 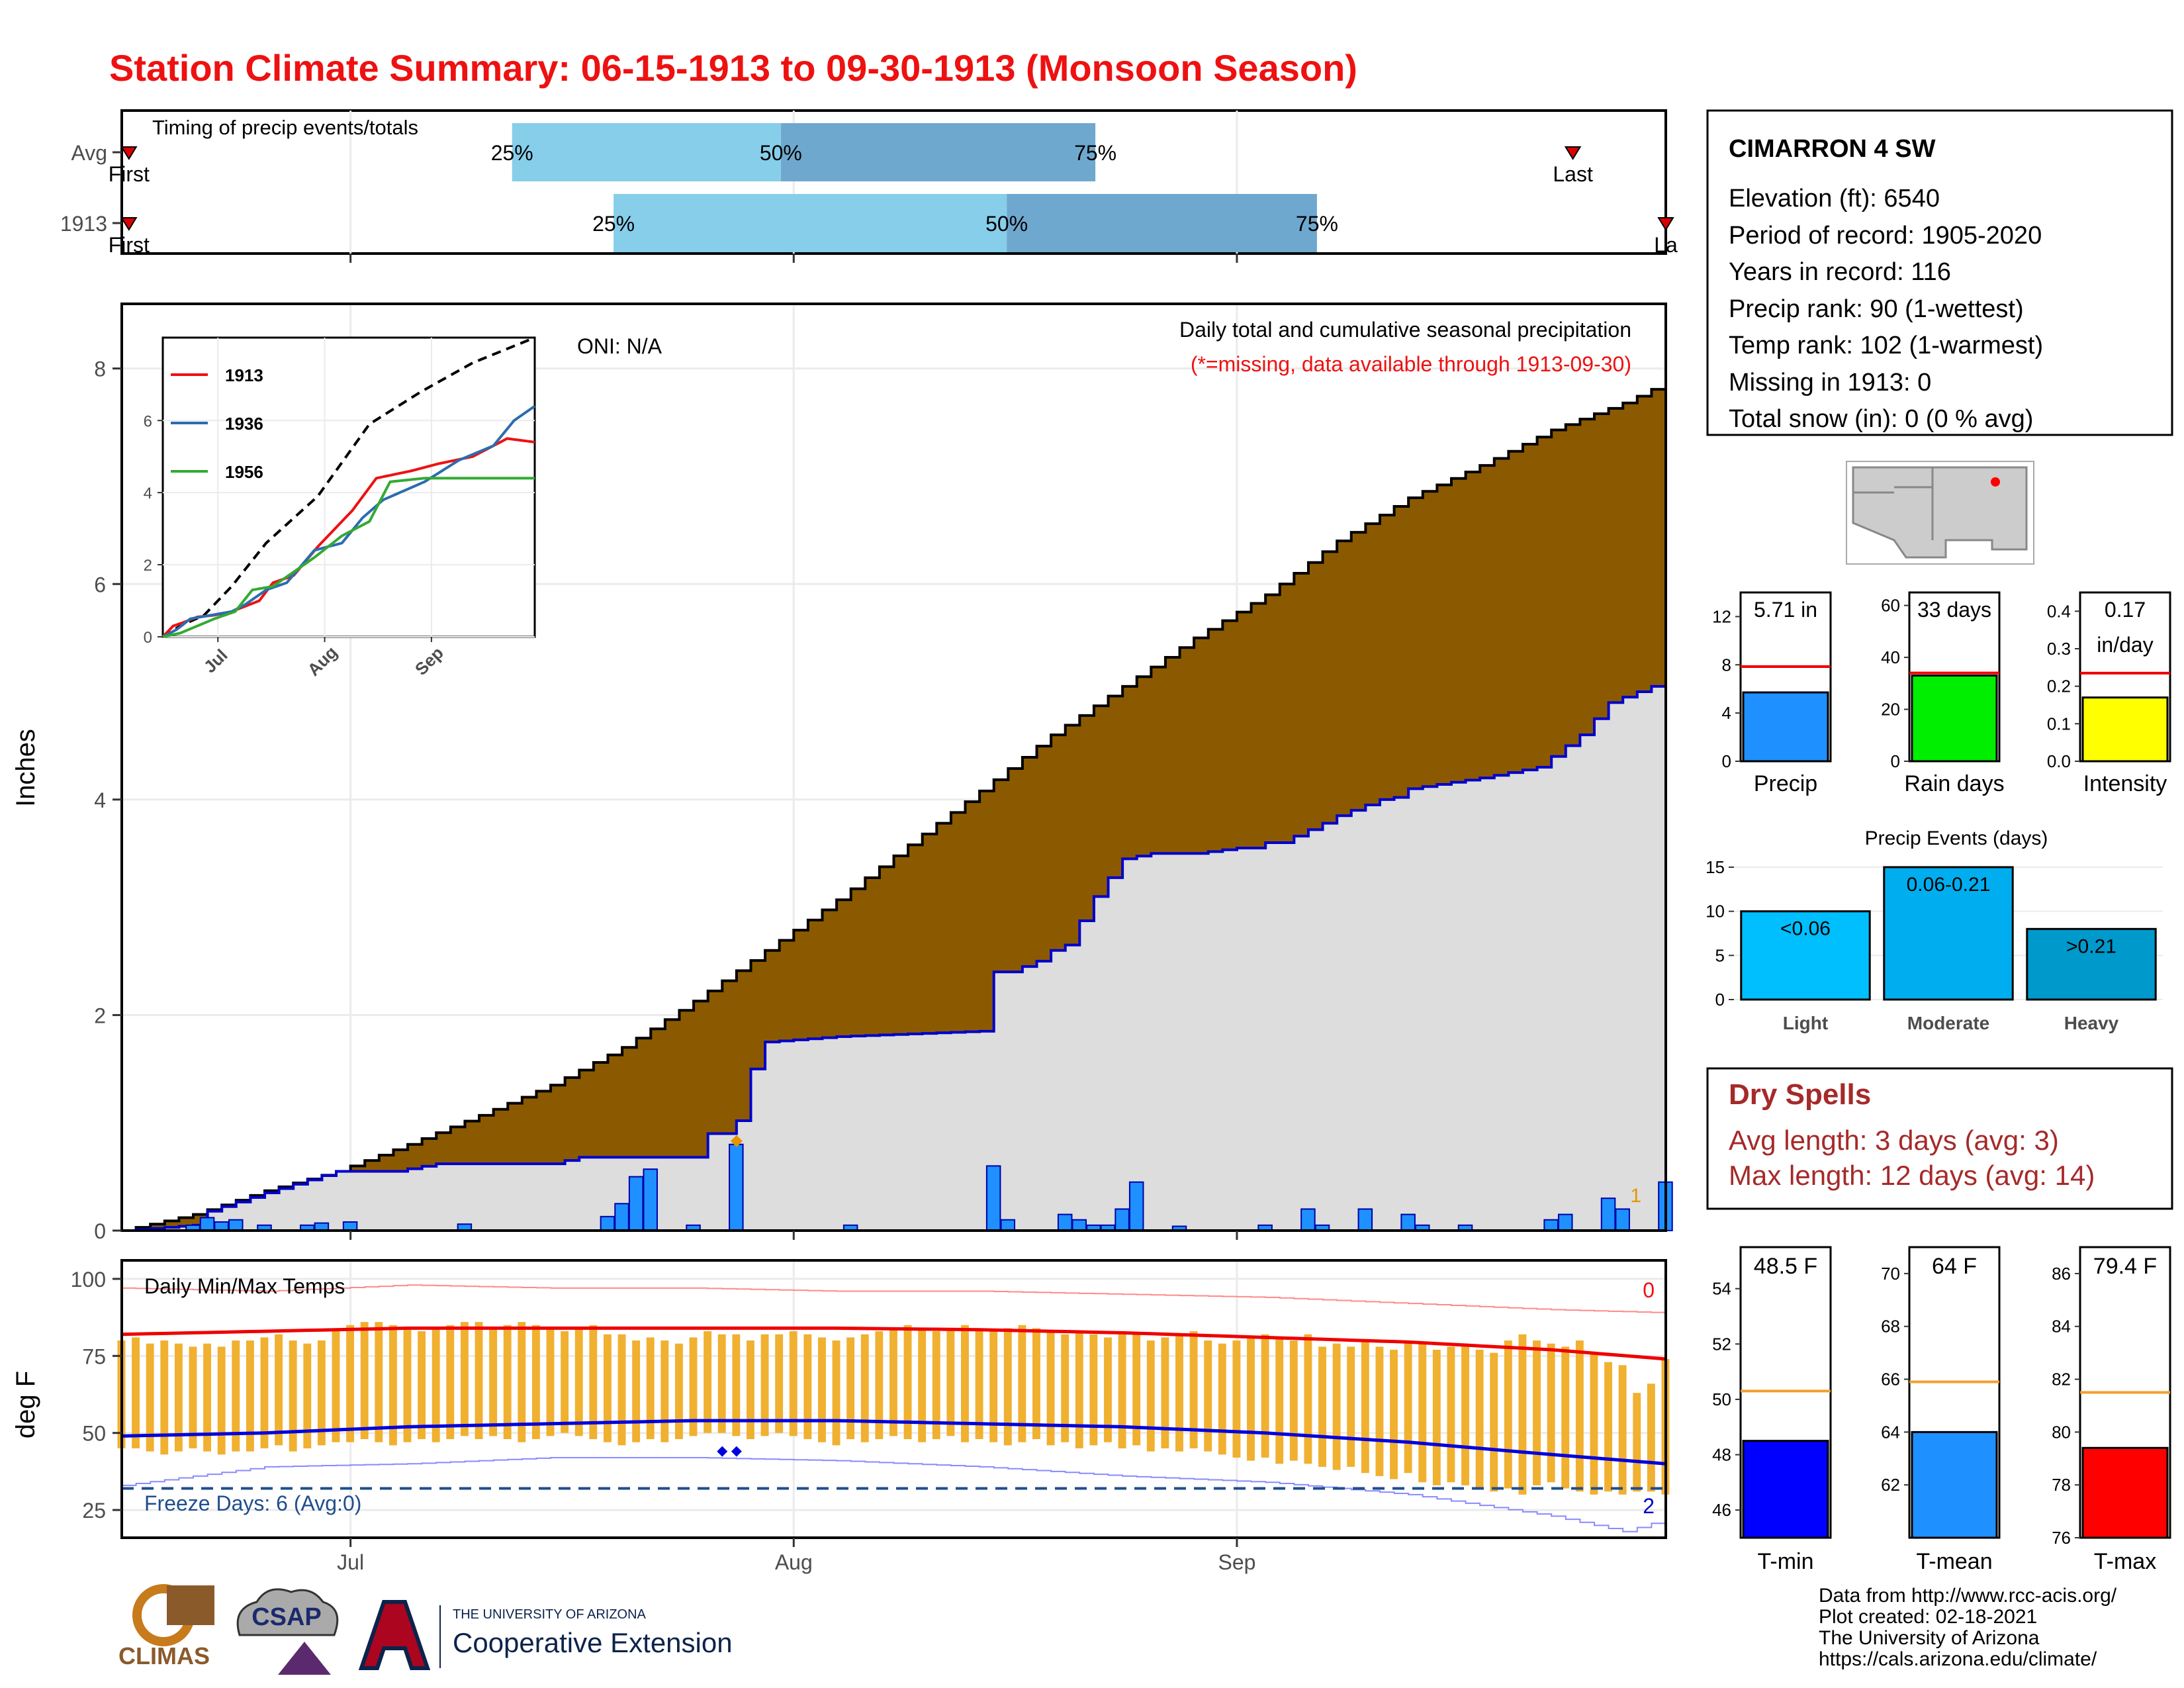 What do you see at coordinates (217, 423) in the screenshot?
I see `inset-legend: 1913 1936 1956` at bounding box center [217, 423].